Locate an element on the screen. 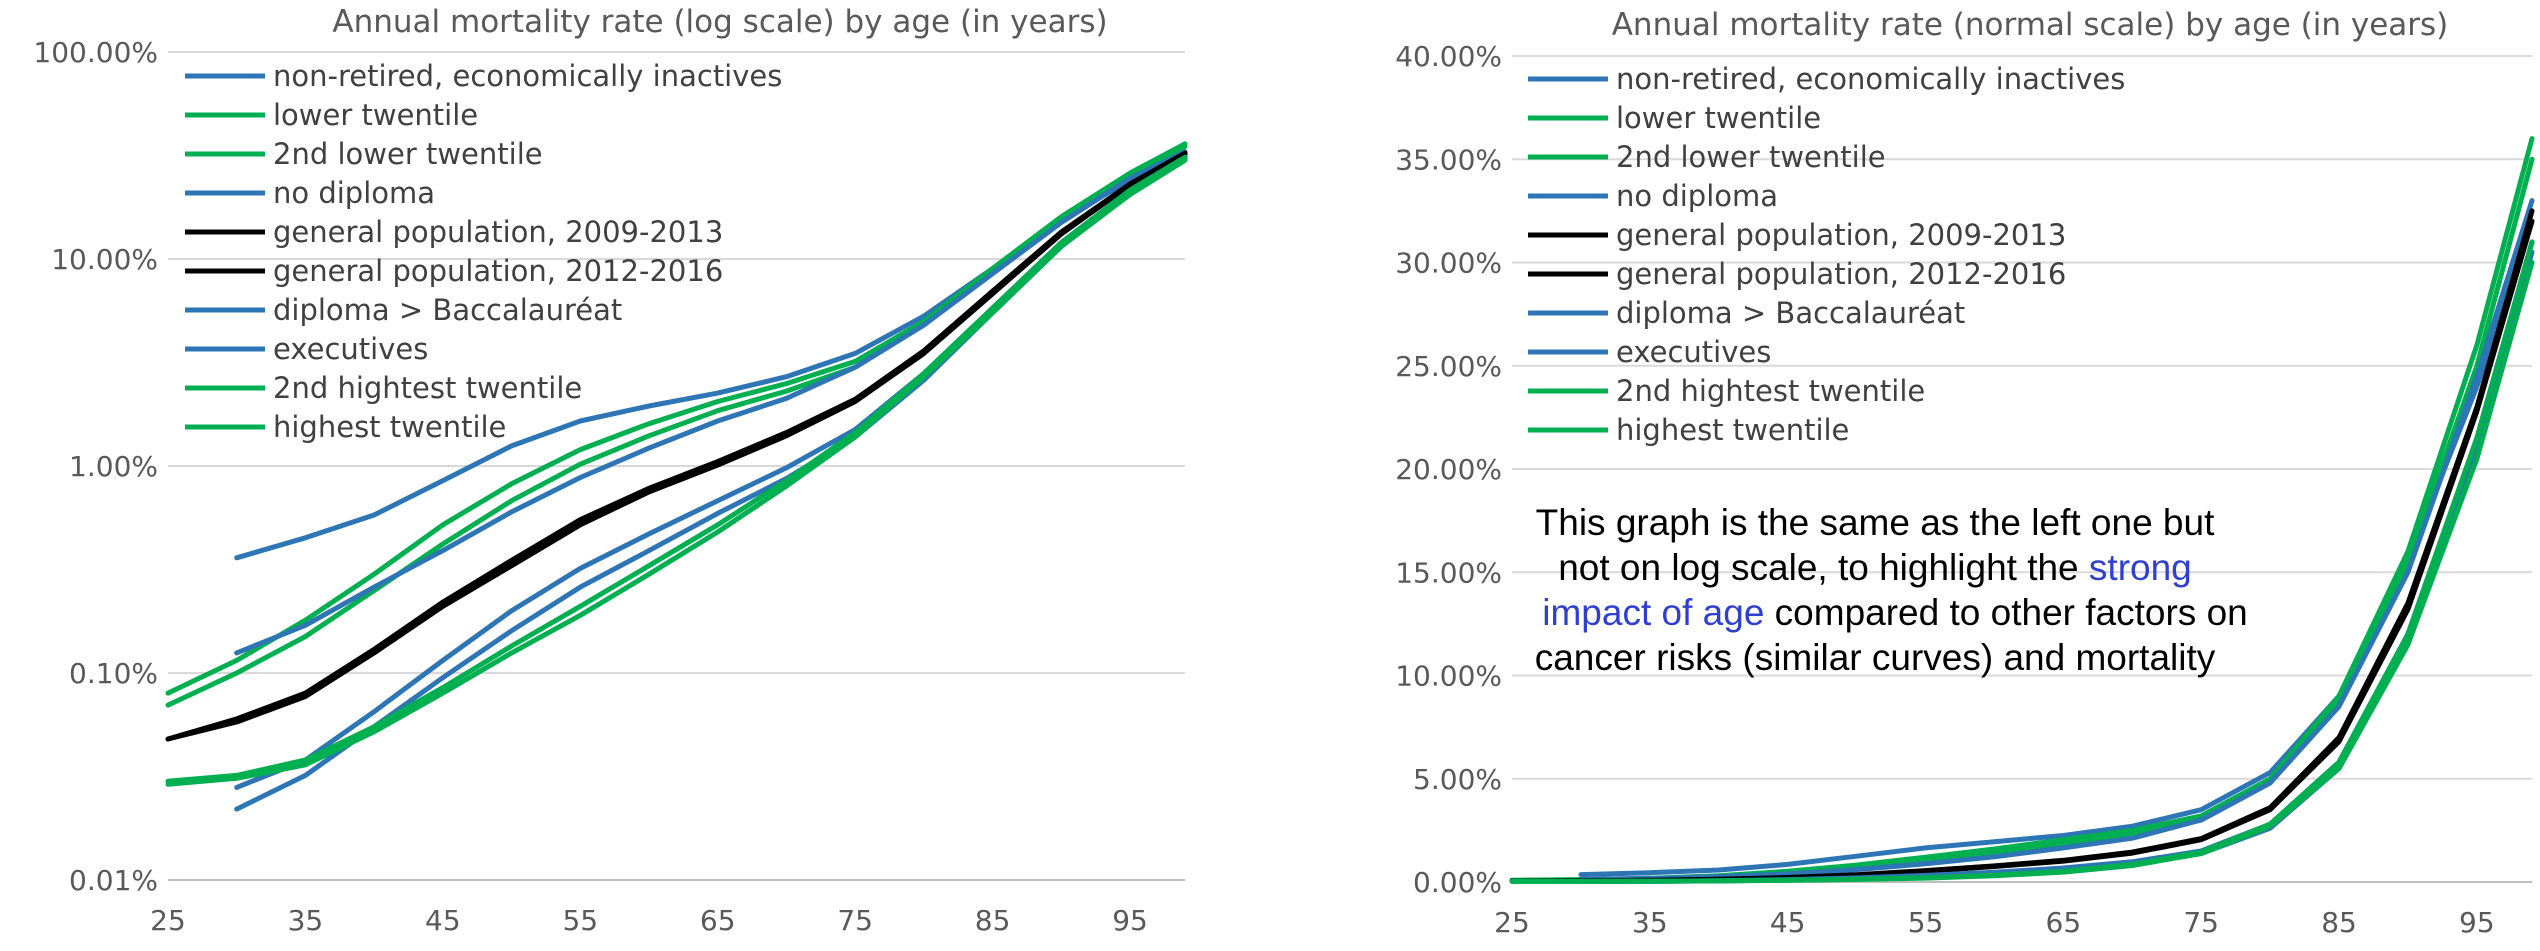  linear-x-tick-labels: 25 35 45 55 65 75 85 95 is located at coordinates (1994, 922).